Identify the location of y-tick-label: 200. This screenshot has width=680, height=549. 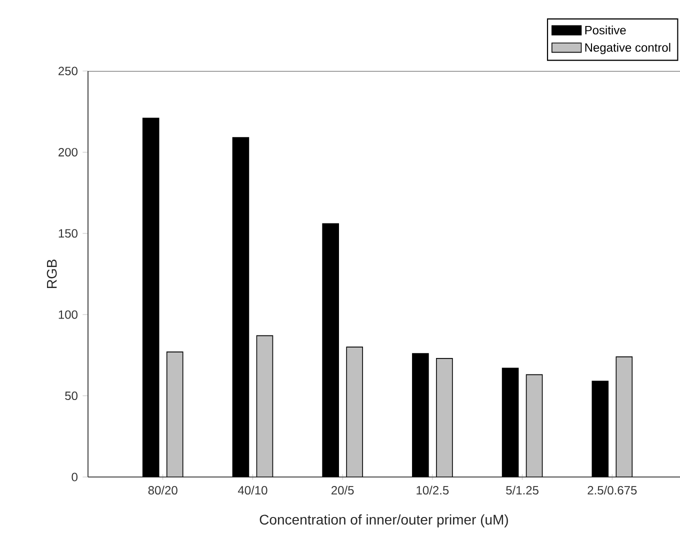
(68, 152).